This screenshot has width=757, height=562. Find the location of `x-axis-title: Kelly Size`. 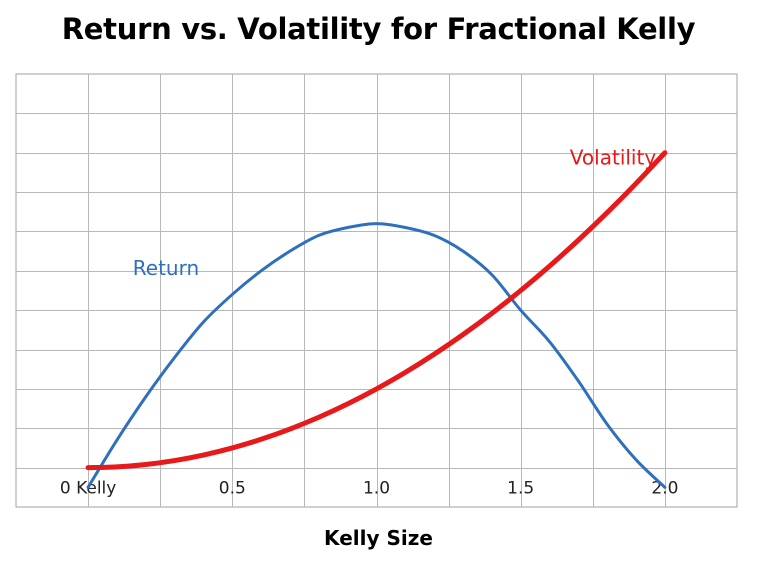

x-axis-title: Kelly Size is located at coordinates (378, 538).